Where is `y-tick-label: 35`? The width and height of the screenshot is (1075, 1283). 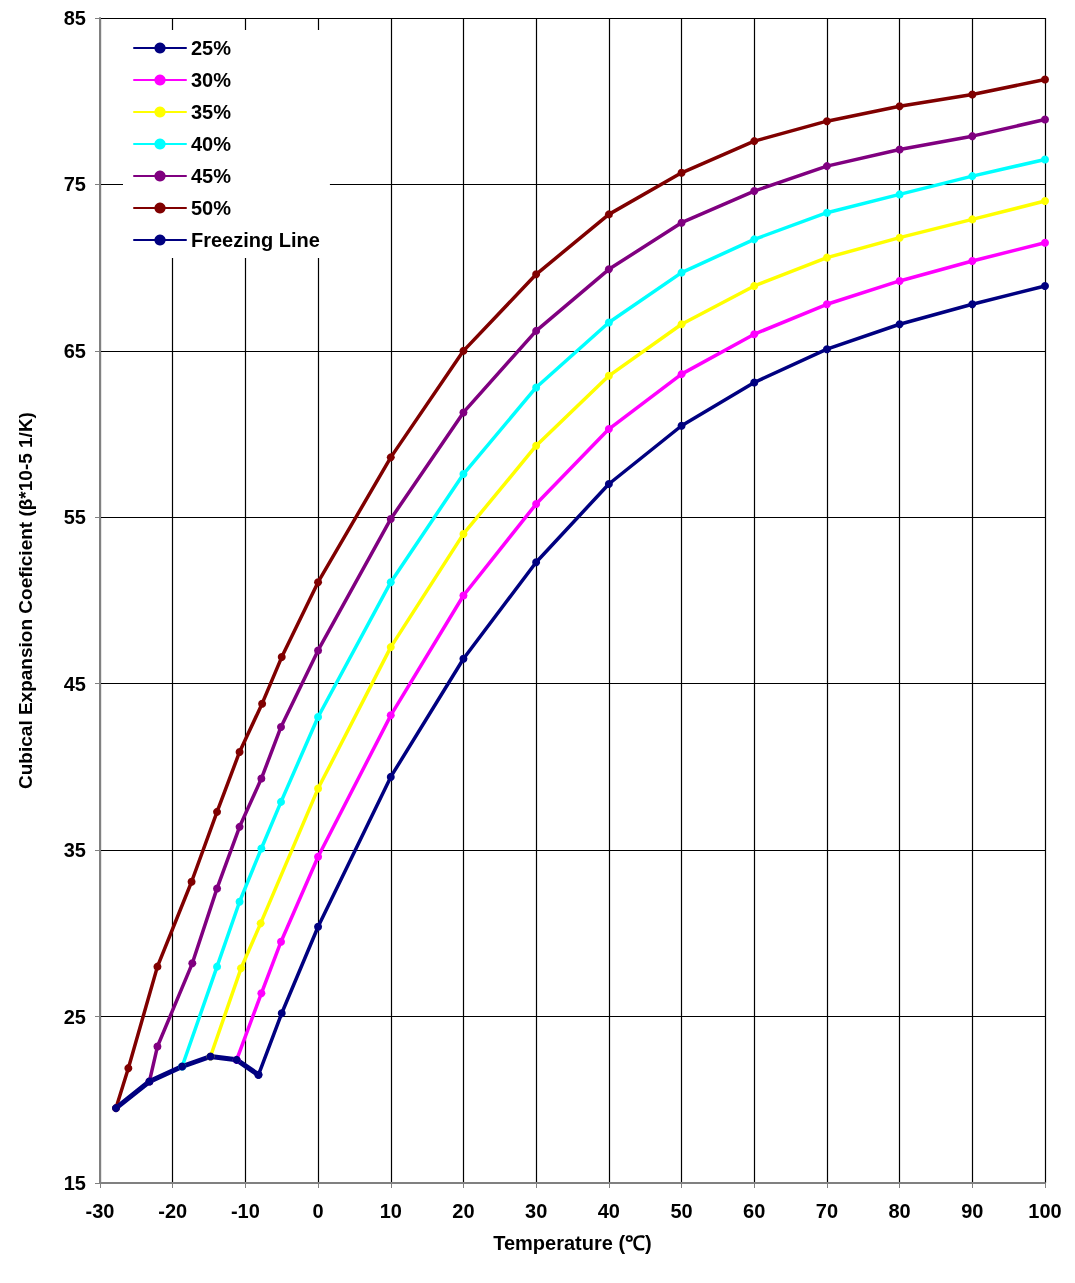
y-tick-label: 35 is located at coordinates (74, 850).